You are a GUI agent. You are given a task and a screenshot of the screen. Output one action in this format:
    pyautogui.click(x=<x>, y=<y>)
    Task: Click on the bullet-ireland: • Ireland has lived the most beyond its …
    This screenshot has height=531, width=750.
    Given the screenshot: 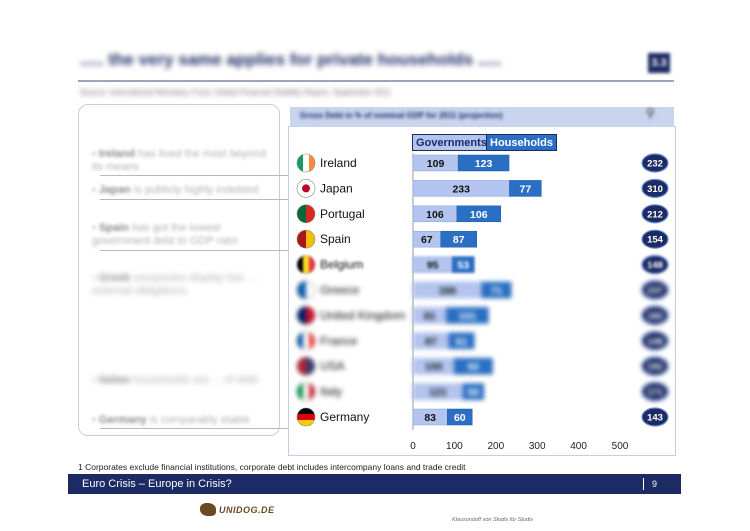 What is the action you would take?
    pyautogui.click(x=179, y=160)
    